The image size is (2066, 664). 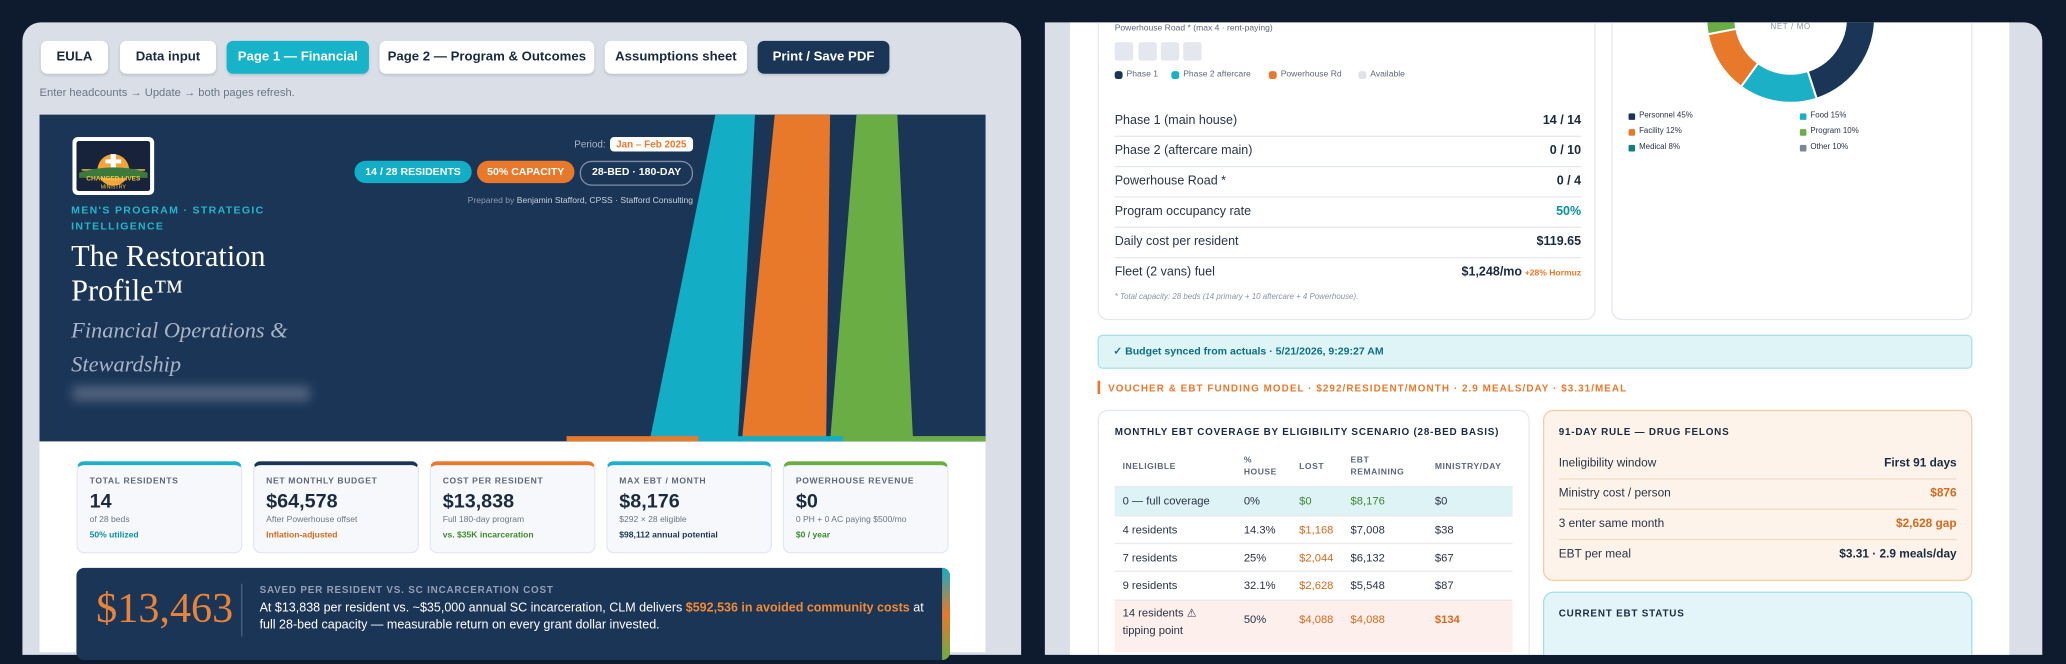 What do you see at coordinates (1166, 501) in the screenshot?
I see `table-cell: 0 — full coverage` at bounding box center [1166, 501].